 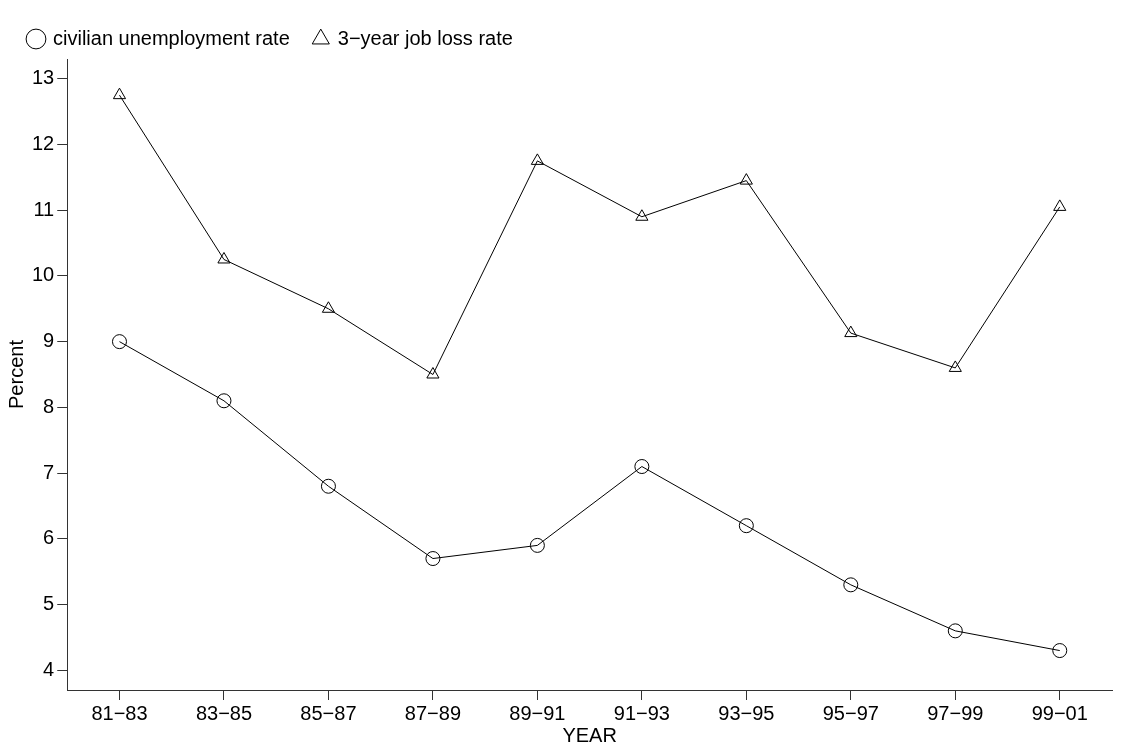 I want to click on y-tick-label: 9, so click(x=49, y=340).